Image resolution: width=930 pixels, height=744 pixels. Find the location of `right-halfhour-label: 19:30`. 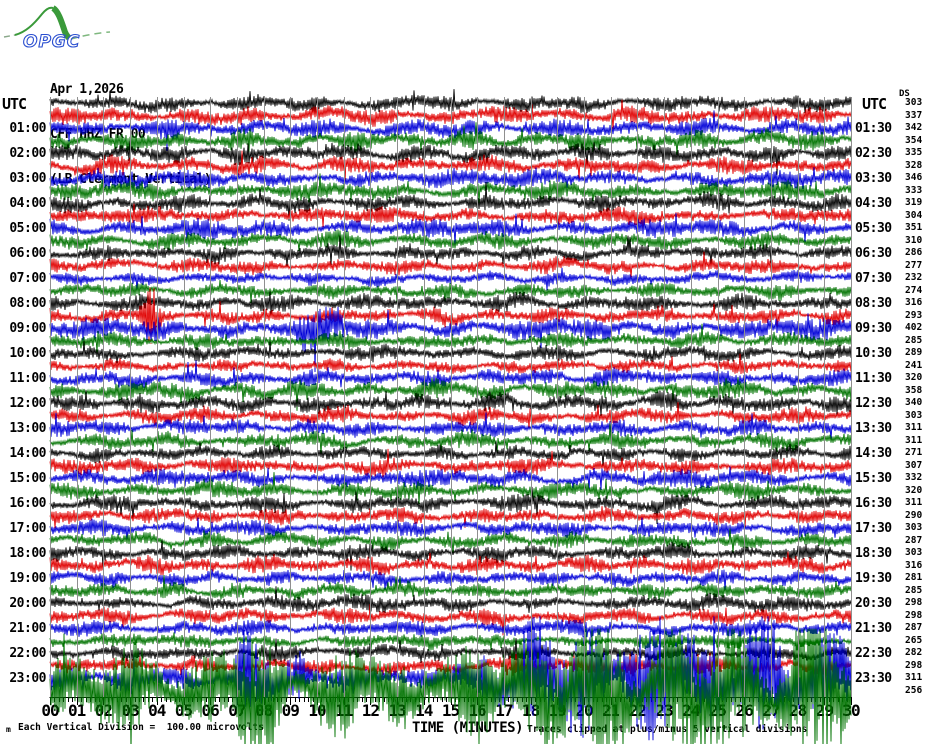

right-halfhour-label: 19:30 is located at coordinates (873, 578).